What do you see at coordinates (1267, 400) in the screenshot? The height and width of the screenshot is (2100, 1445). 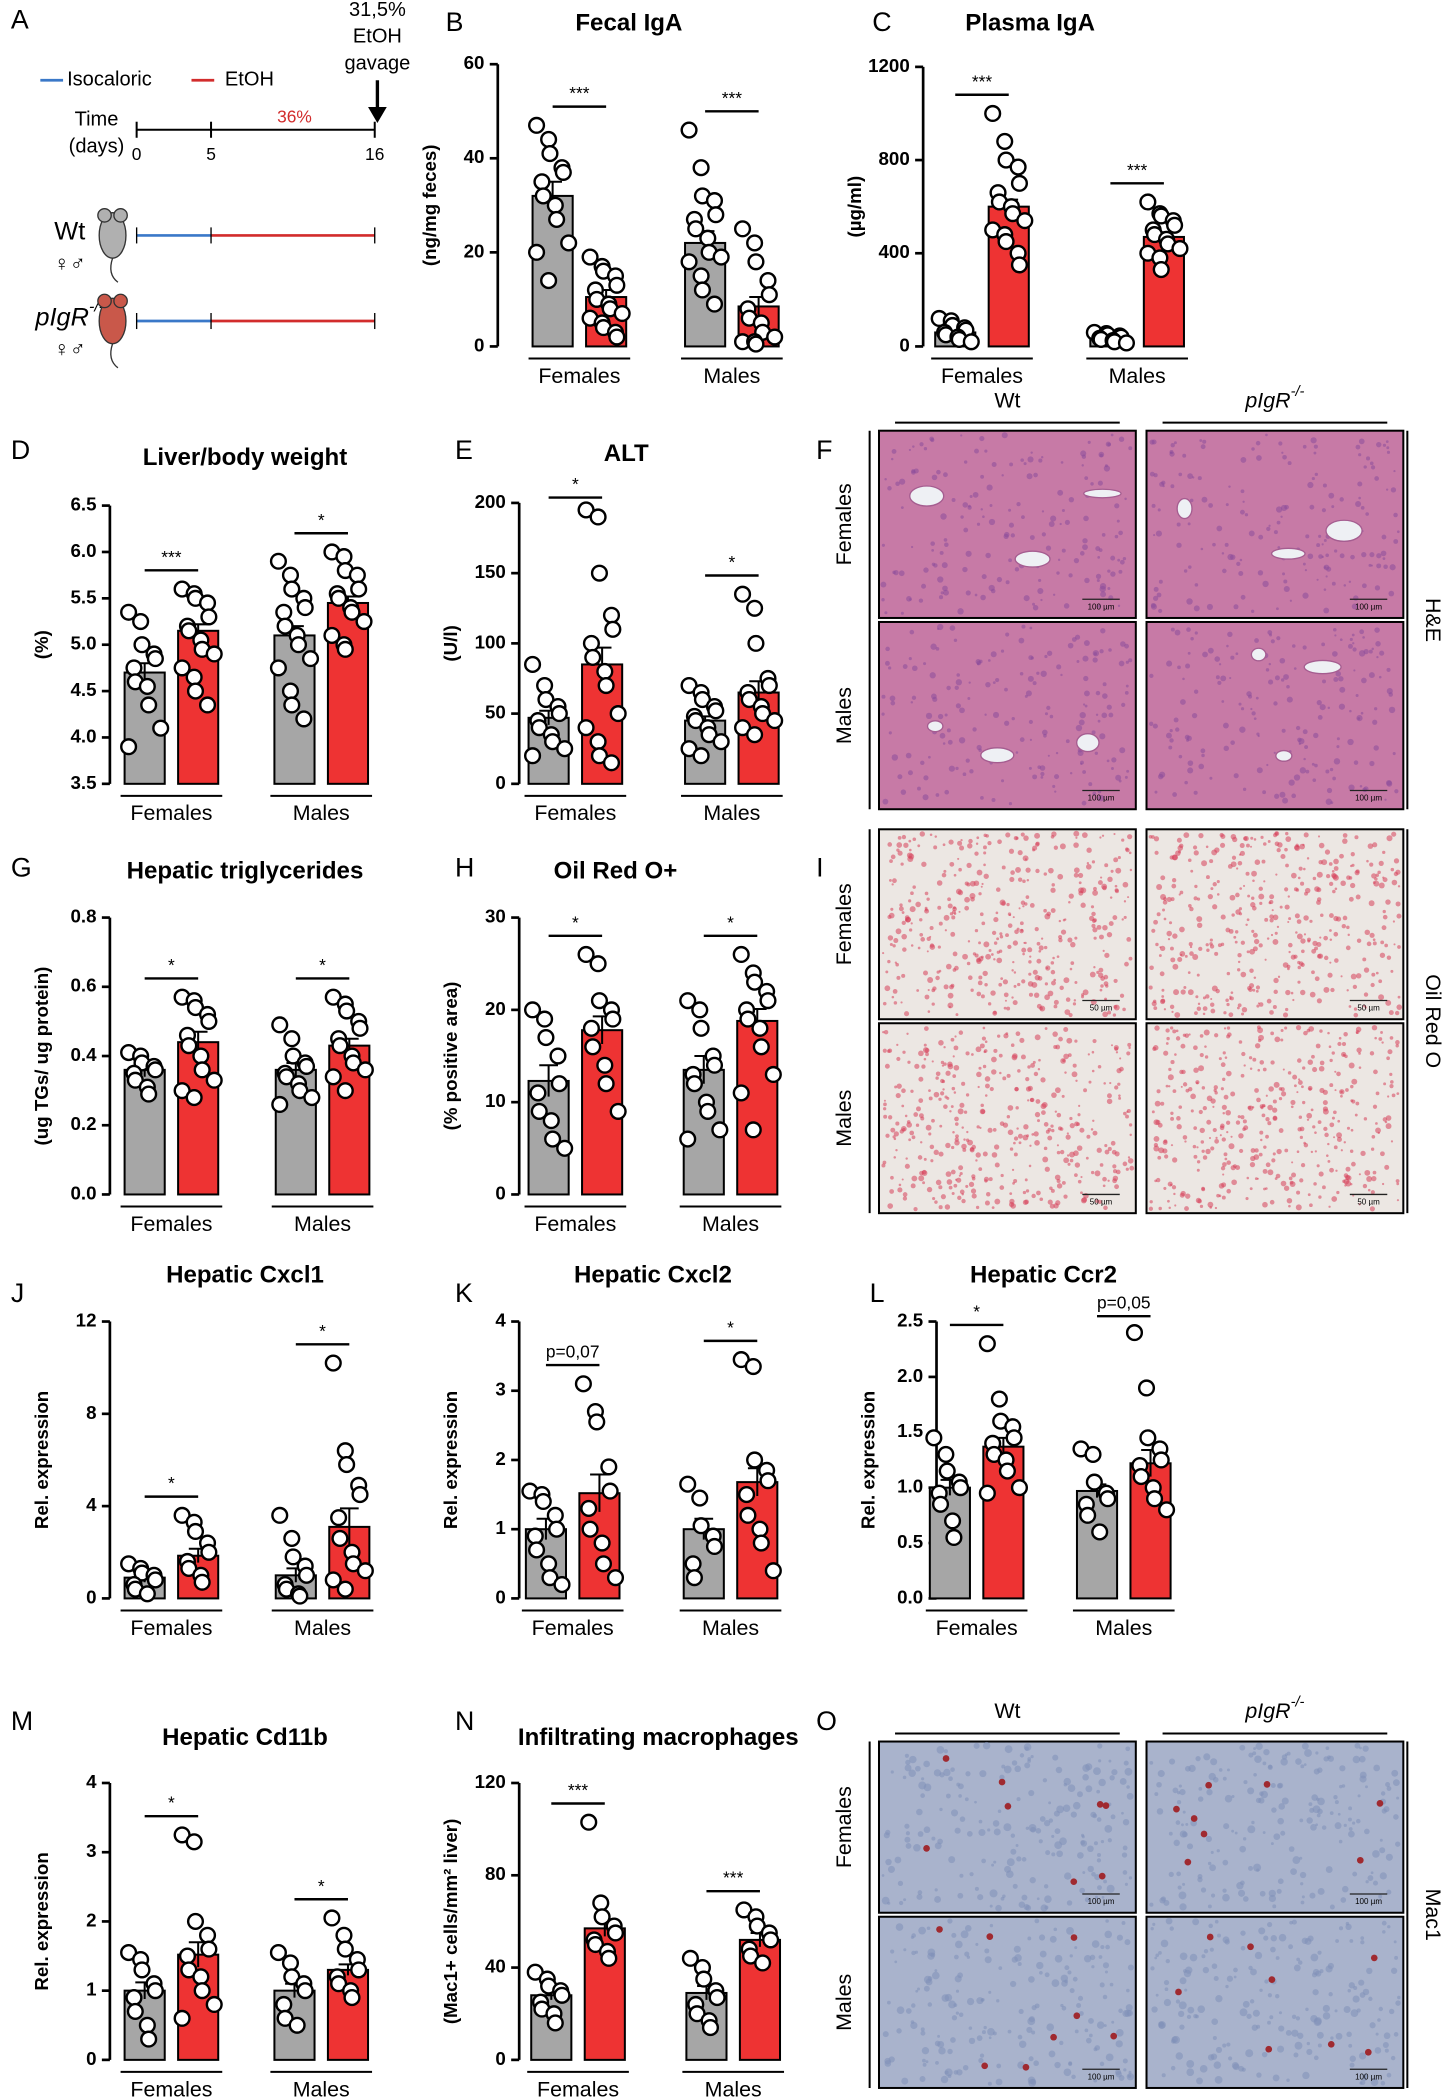 I see `column-name: pIgR` at bounding box center [1267, 400].